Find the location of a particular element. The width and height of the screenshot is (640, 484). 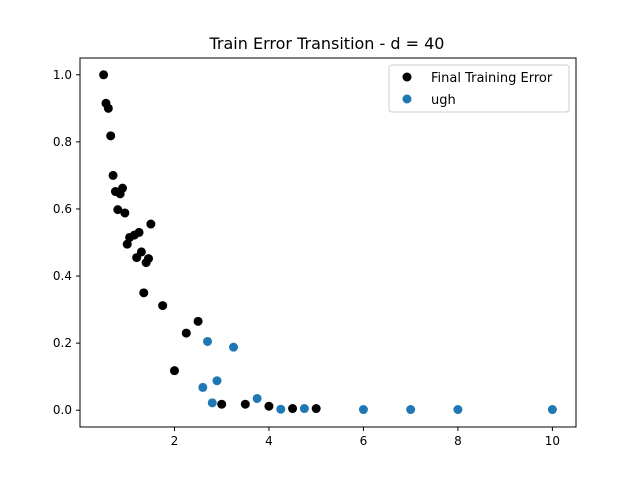

legend-label-2: ugh is located at coordinates (443, 100).